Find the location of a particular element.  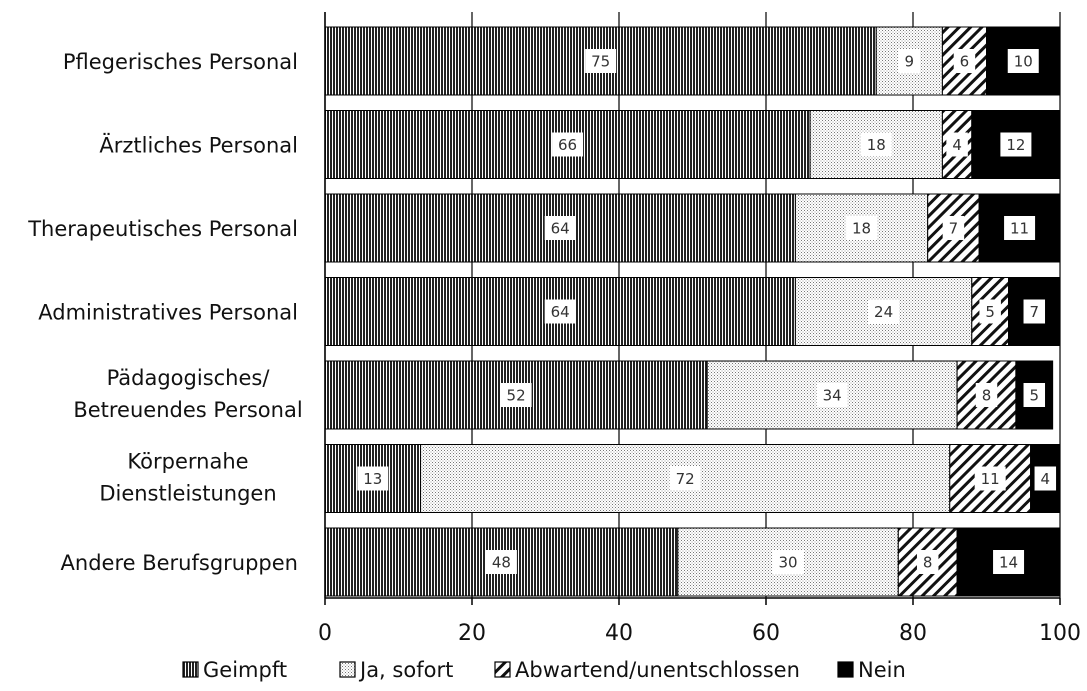

x-tick-label-80: 80 is located at coordinates (913, 633).